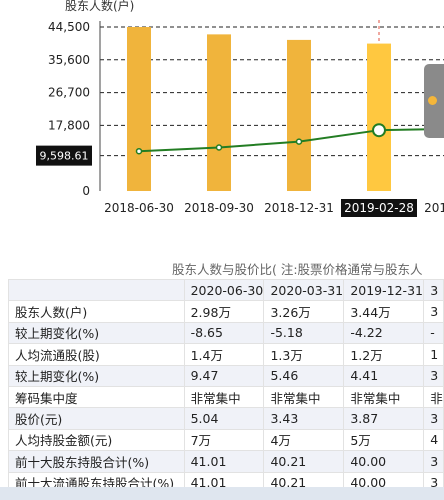 This screenshot has width=444, height=500. What do you see at coordinates (69, 125) in the screenshot?
I see `y-tick-label: 17,800` at bounding box center [69, 125].